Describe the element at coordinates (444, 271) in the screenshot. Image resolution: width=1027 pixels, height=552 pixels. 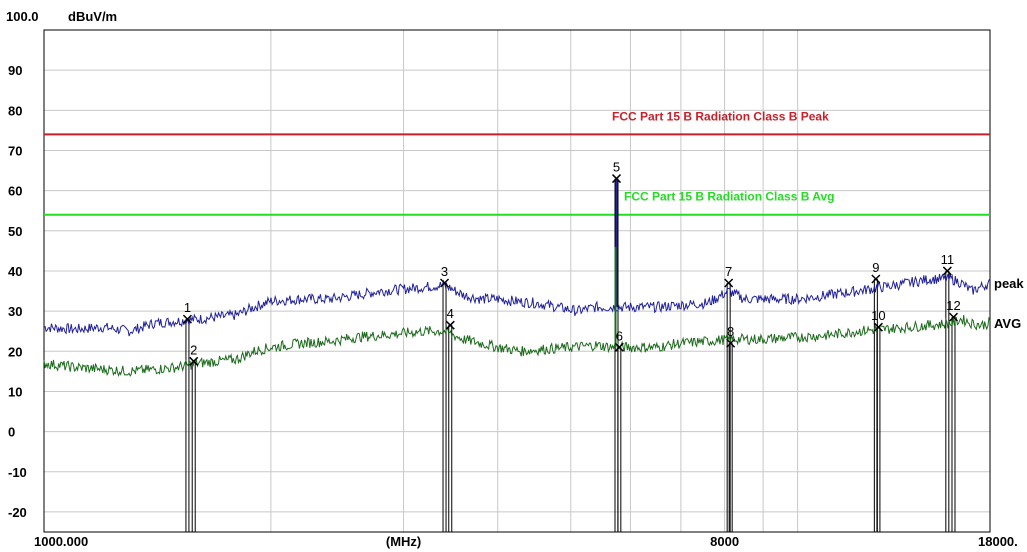
I see `marker-label: 3` at that location.